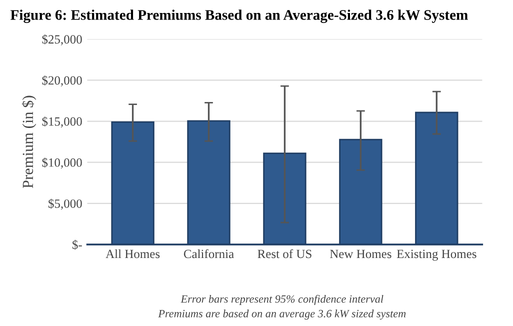  What do you see at coordinates (77, 245) in the screenshot?
I see `y-tick-label: $-` at bounding box center [77, 245].